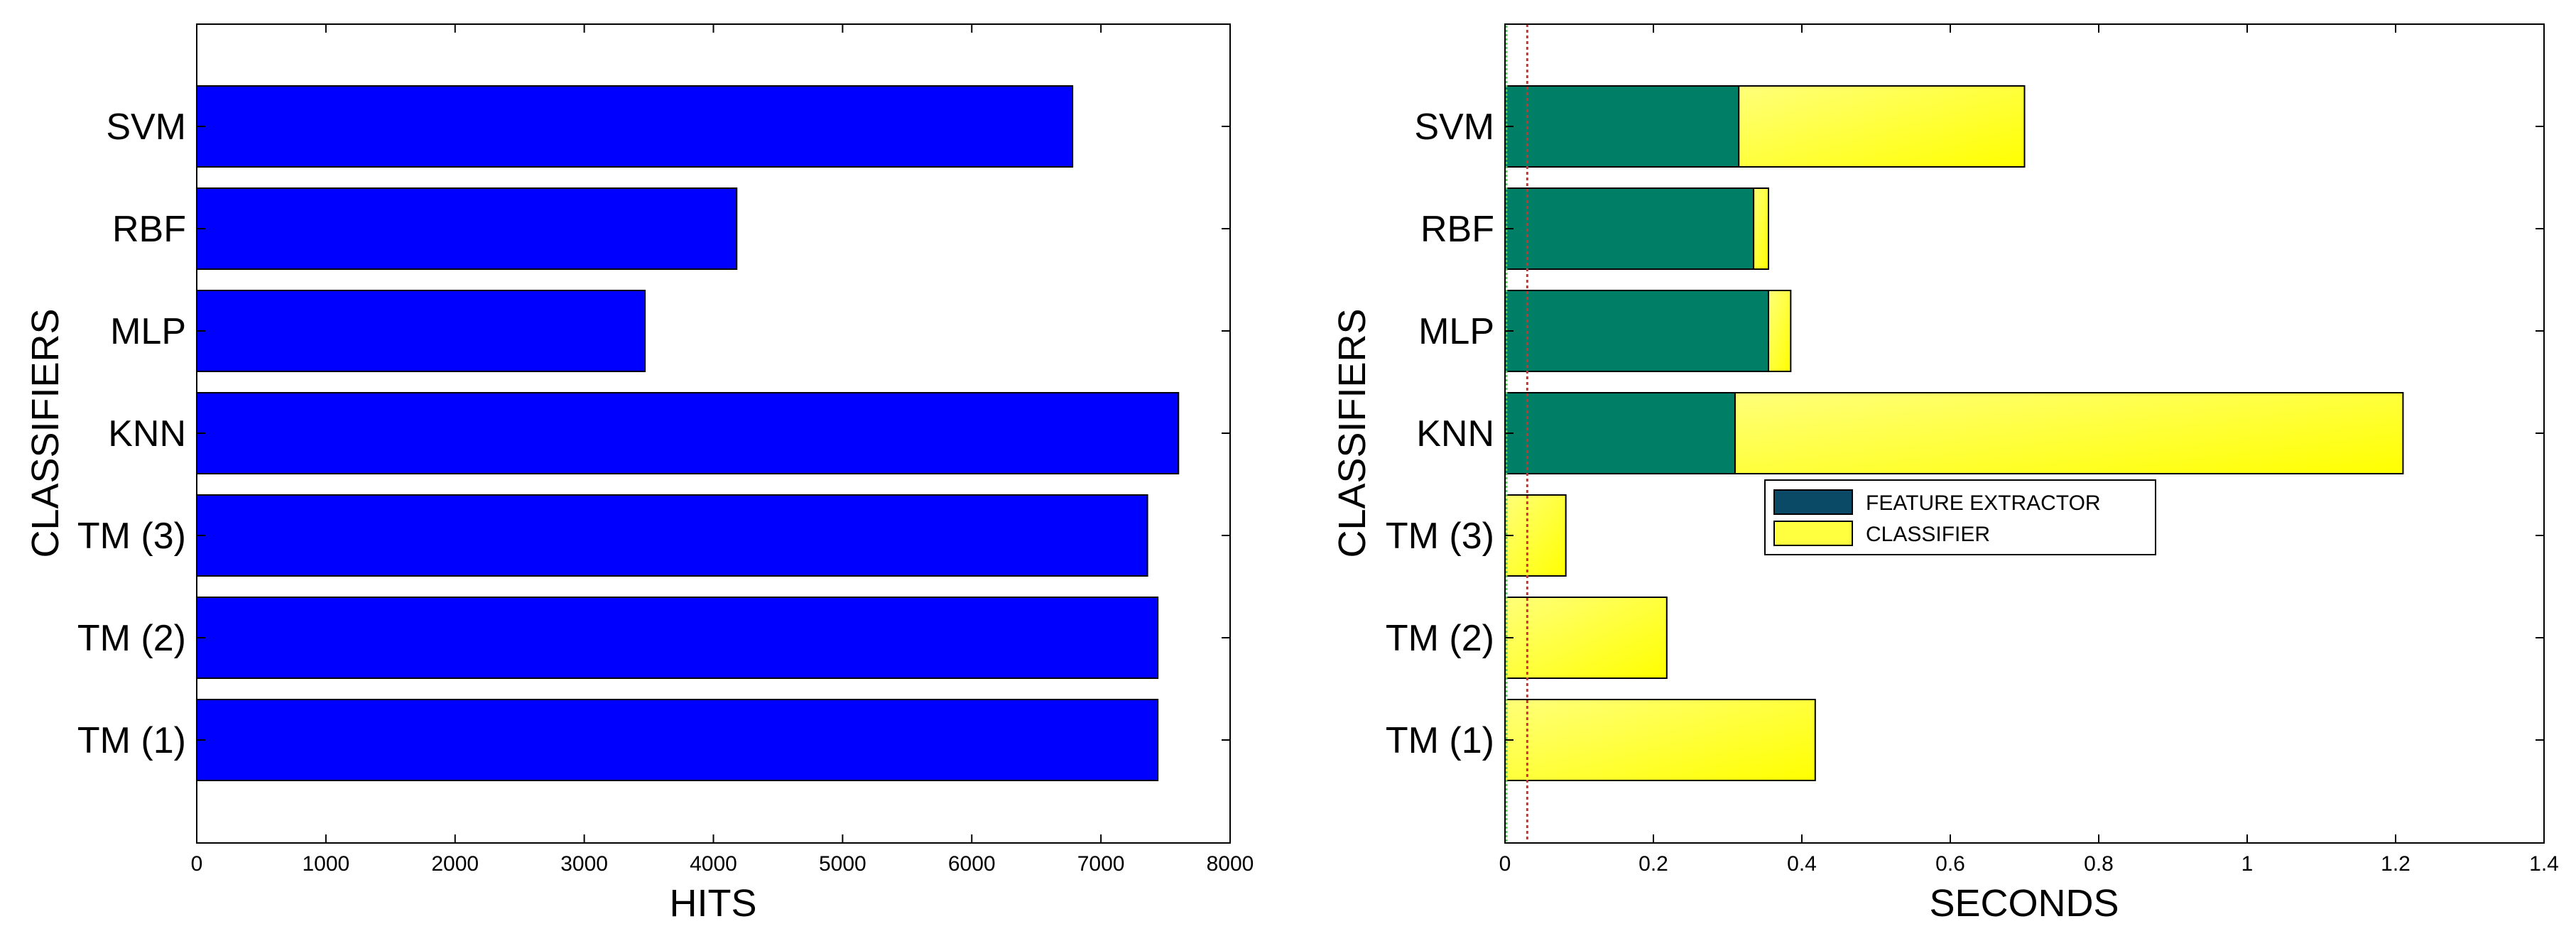 The height and width of the screenshot is (936, 2576). I want to click on bar-svm, so click(635, 127).